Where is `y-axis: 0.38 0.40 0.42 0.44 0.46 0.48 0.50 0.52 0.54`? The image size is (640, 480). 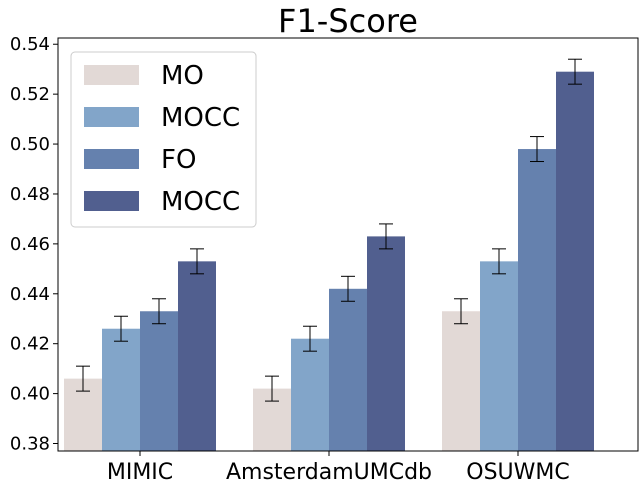
y-axis: 0.38 0.40 0.42 0.44 0.46 0.48 0.50 0.52 0.54 is located at coordinates (34, 244).